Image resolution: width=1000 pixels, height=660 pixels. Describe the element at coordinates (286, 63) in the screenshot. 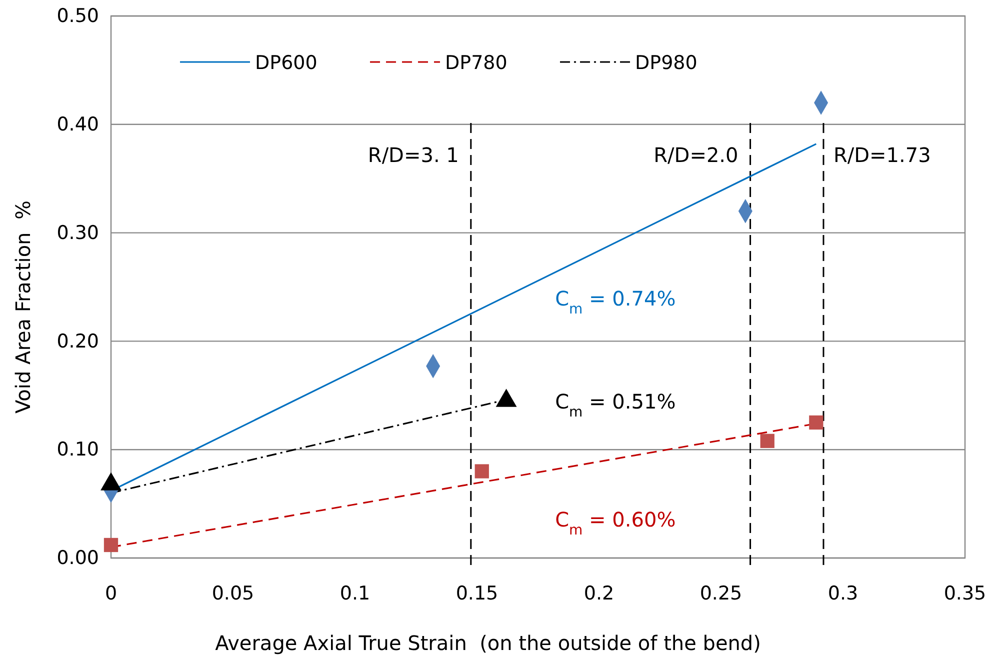

I see `legend-label: DP600` at that location.